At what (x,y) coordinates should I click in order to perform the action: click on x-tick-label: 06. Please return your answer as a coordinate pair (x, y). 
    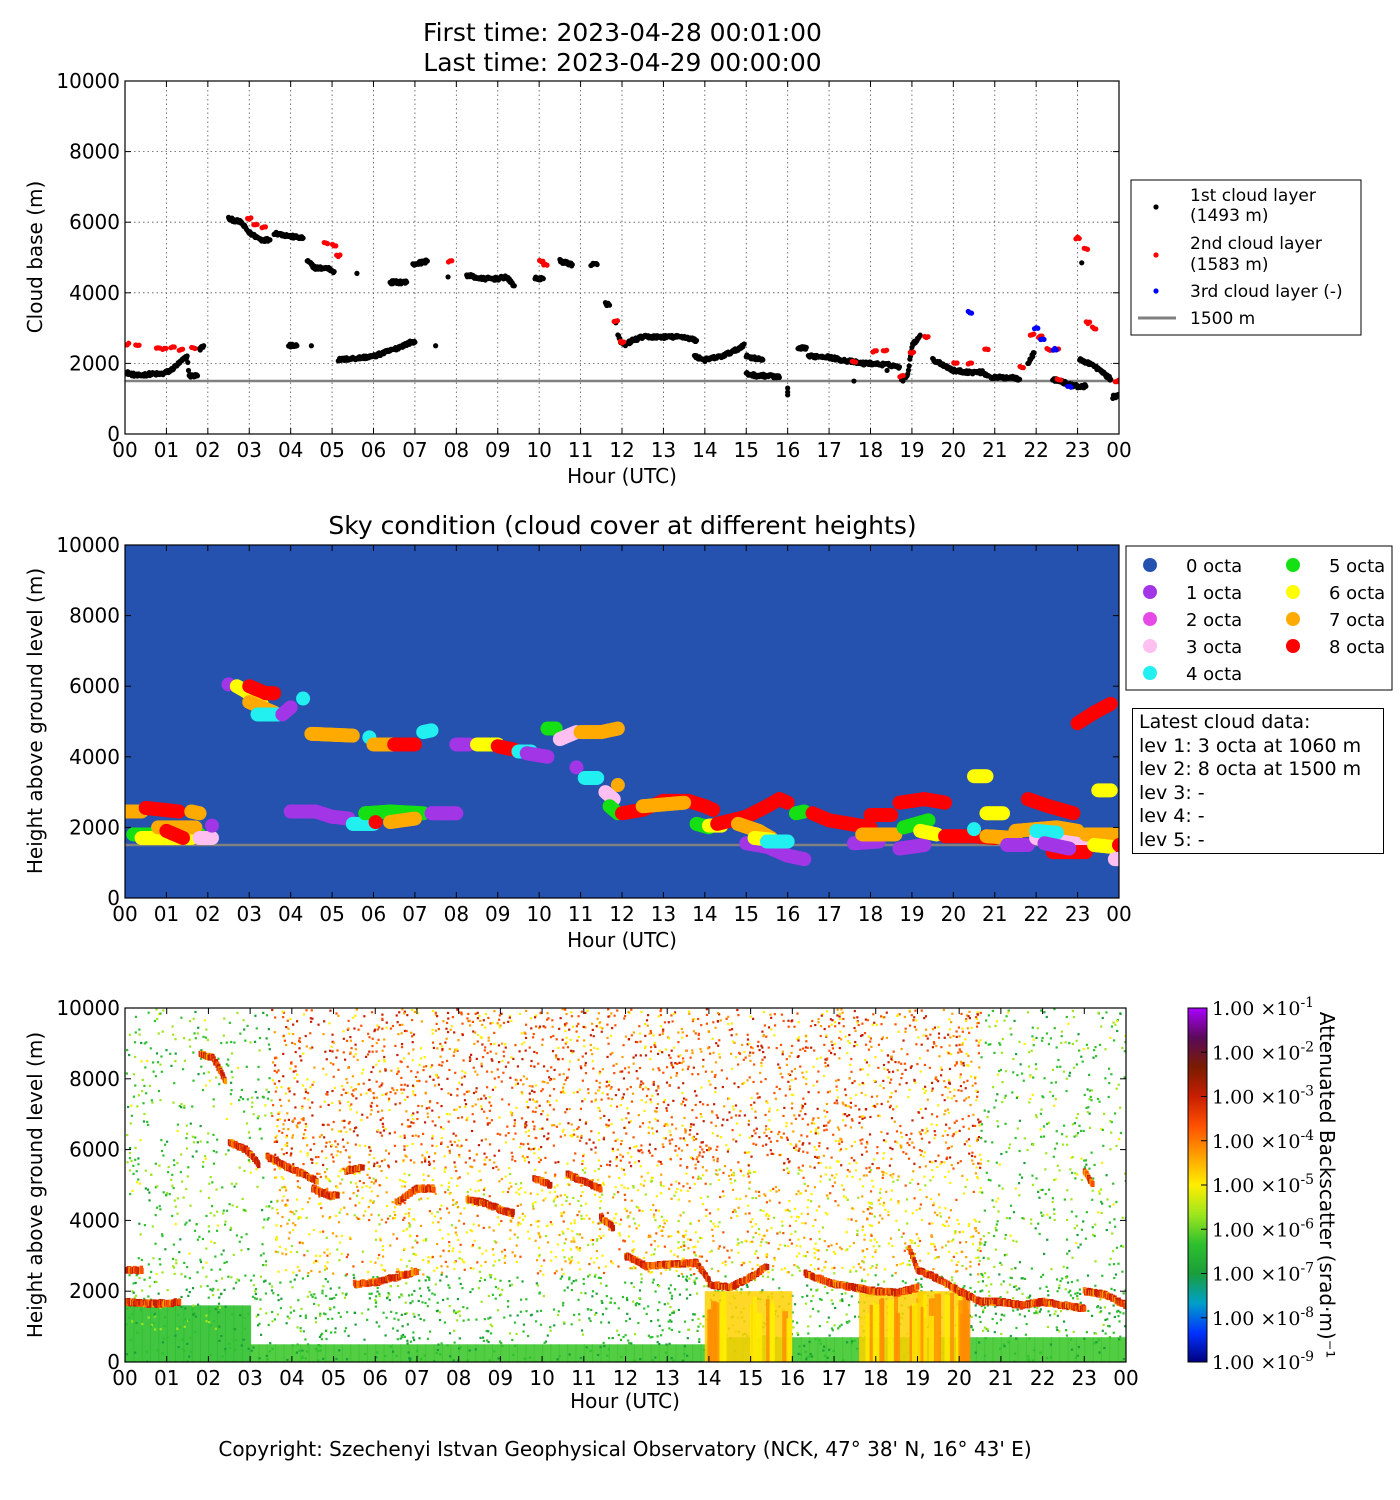
    Looking at the image, I should click on (373, 450).